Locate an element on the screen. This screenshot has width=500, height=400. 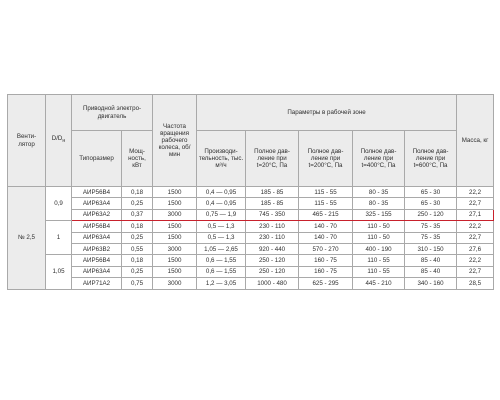
cell-p200: 625 - 295 is located at coordinates (326, 283).